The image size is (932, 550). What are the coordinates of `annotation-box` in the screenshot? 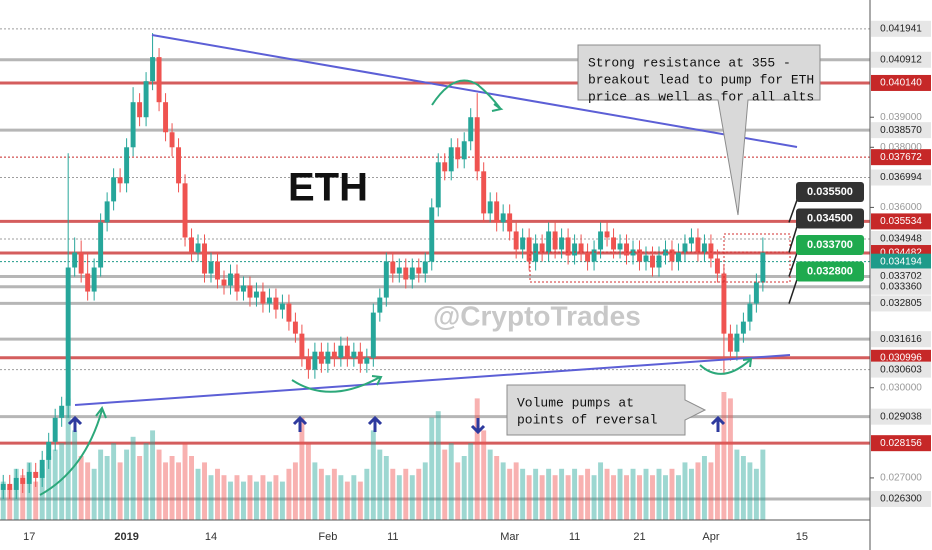 It's located at (606, 410).